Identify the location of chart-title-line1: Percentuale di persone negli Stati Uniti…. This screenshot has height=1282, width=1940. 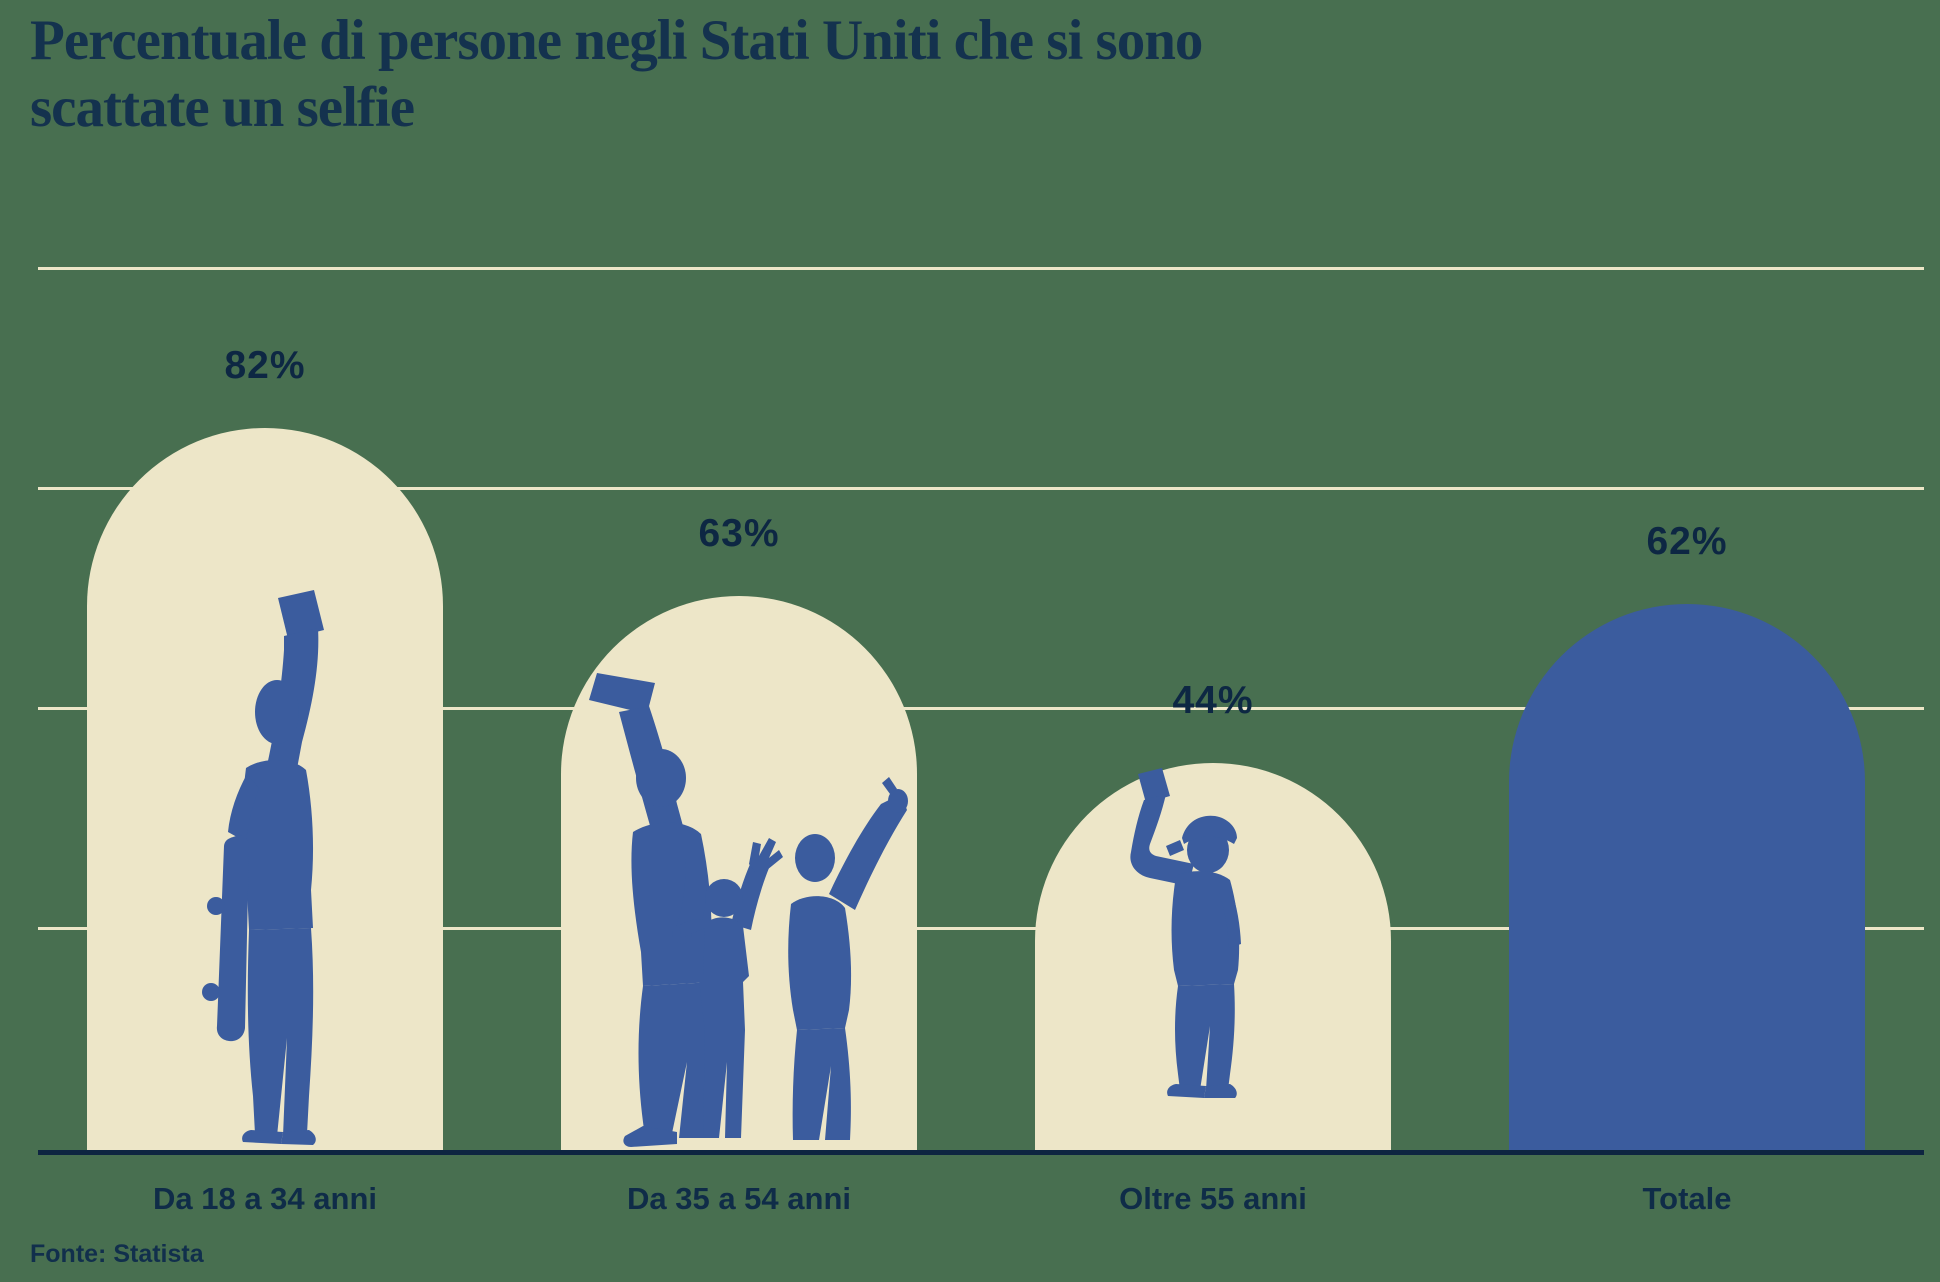
(616, 40).